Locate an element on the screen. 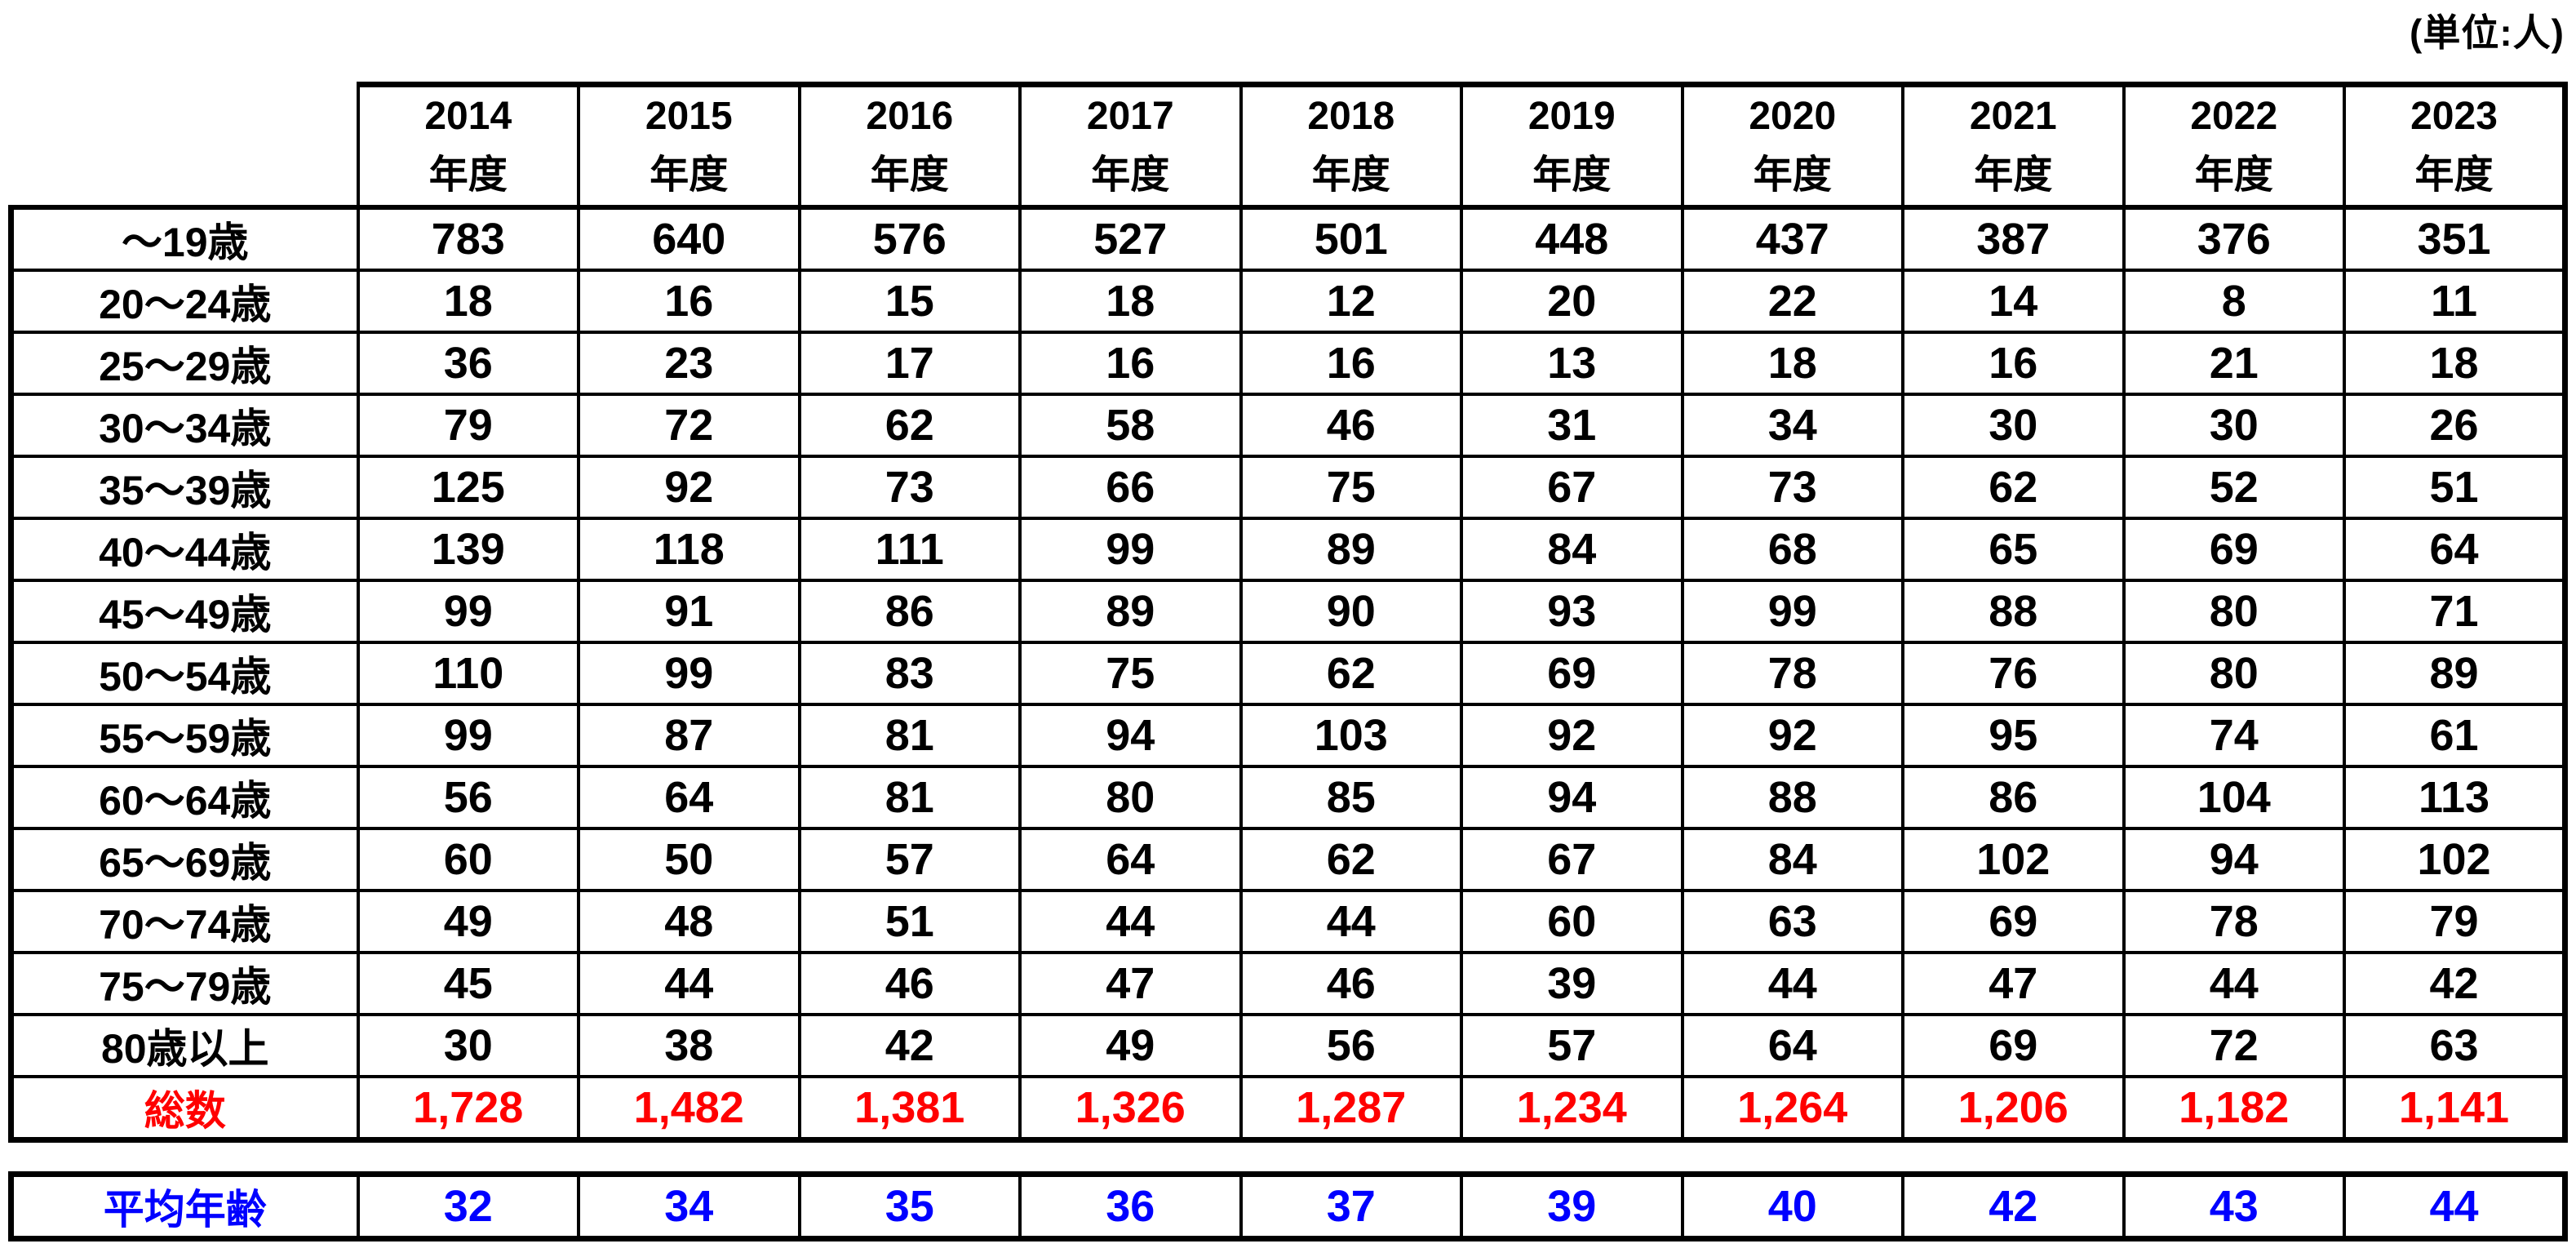 Image resolution: width=2576 pixels, height=1257 pixels. average-age-value-cell: 43 is located at coordinates (2234, 1206).